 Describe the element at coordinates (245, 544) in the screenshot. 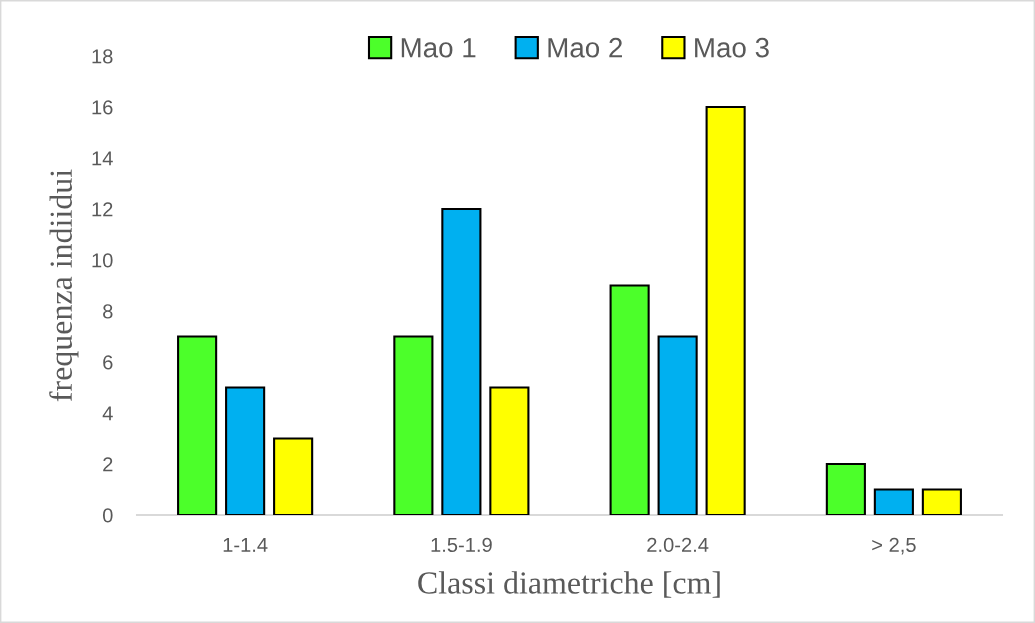

I see `x-tick-label: 1-1.4` at that location.